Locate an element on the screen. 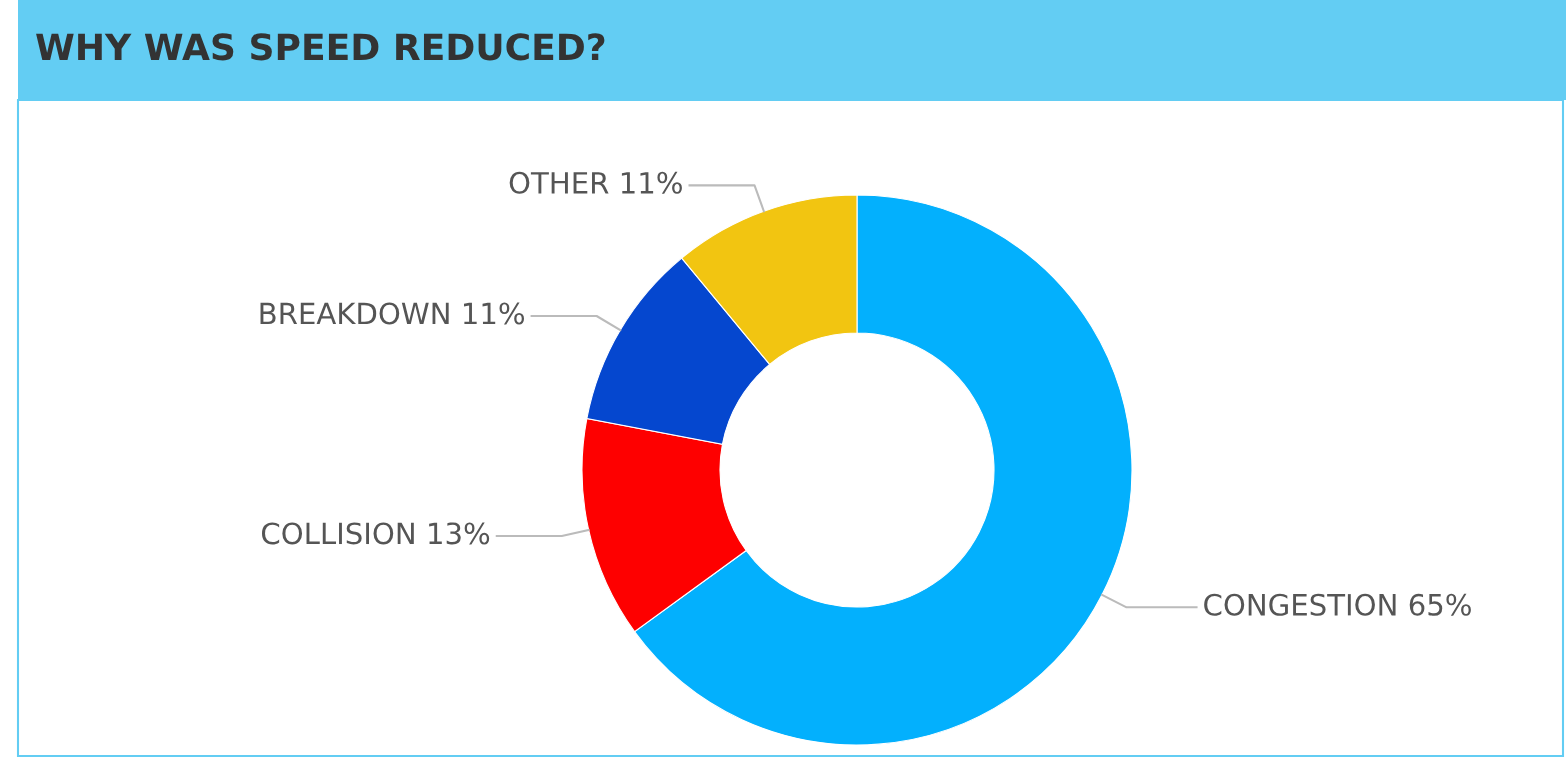  slice-label: COLLISION 13% is located at coordinates (375, 533).